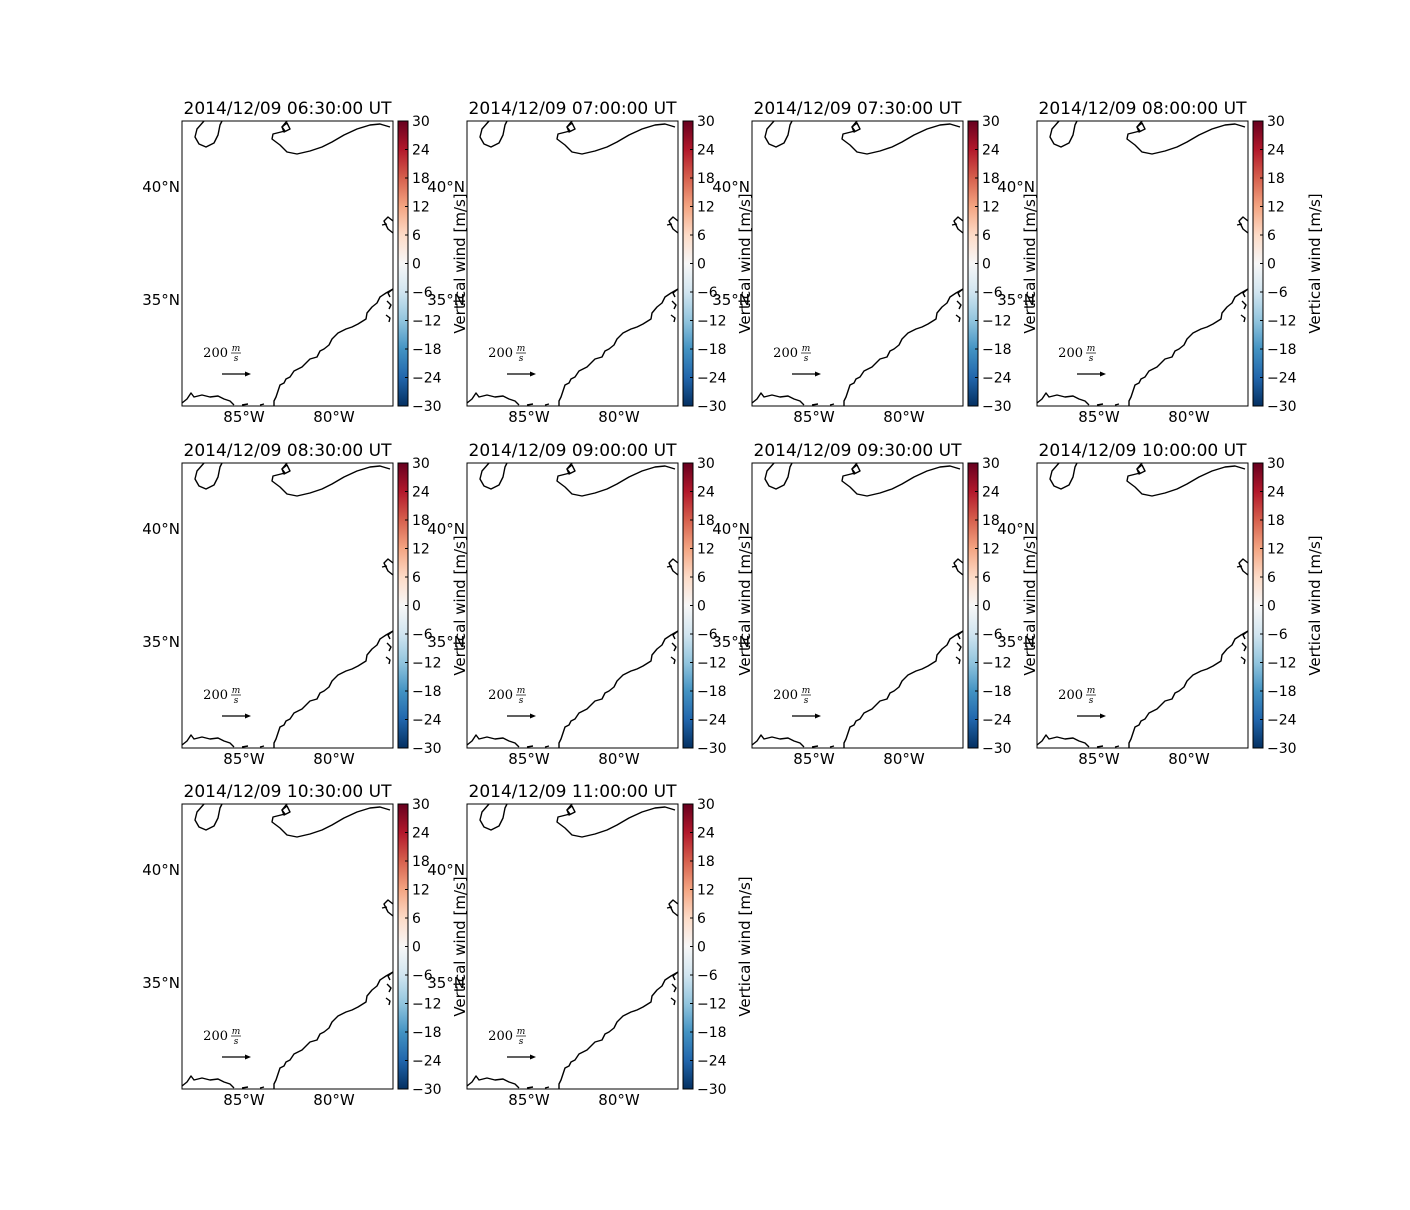  I want to click on panel-title: 2014/12/09 09:00:00 UT, so click(573, 451).